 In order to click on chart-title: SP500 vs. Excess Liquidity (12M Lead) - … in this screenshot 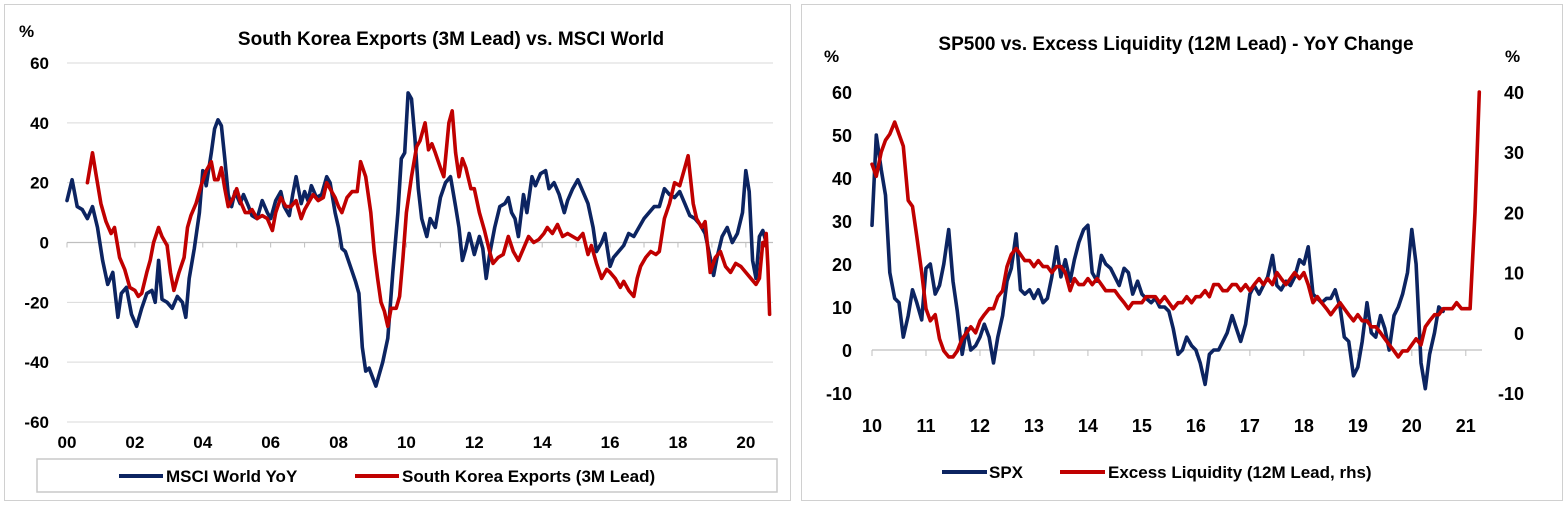, I will do `click(1175, 44)`.